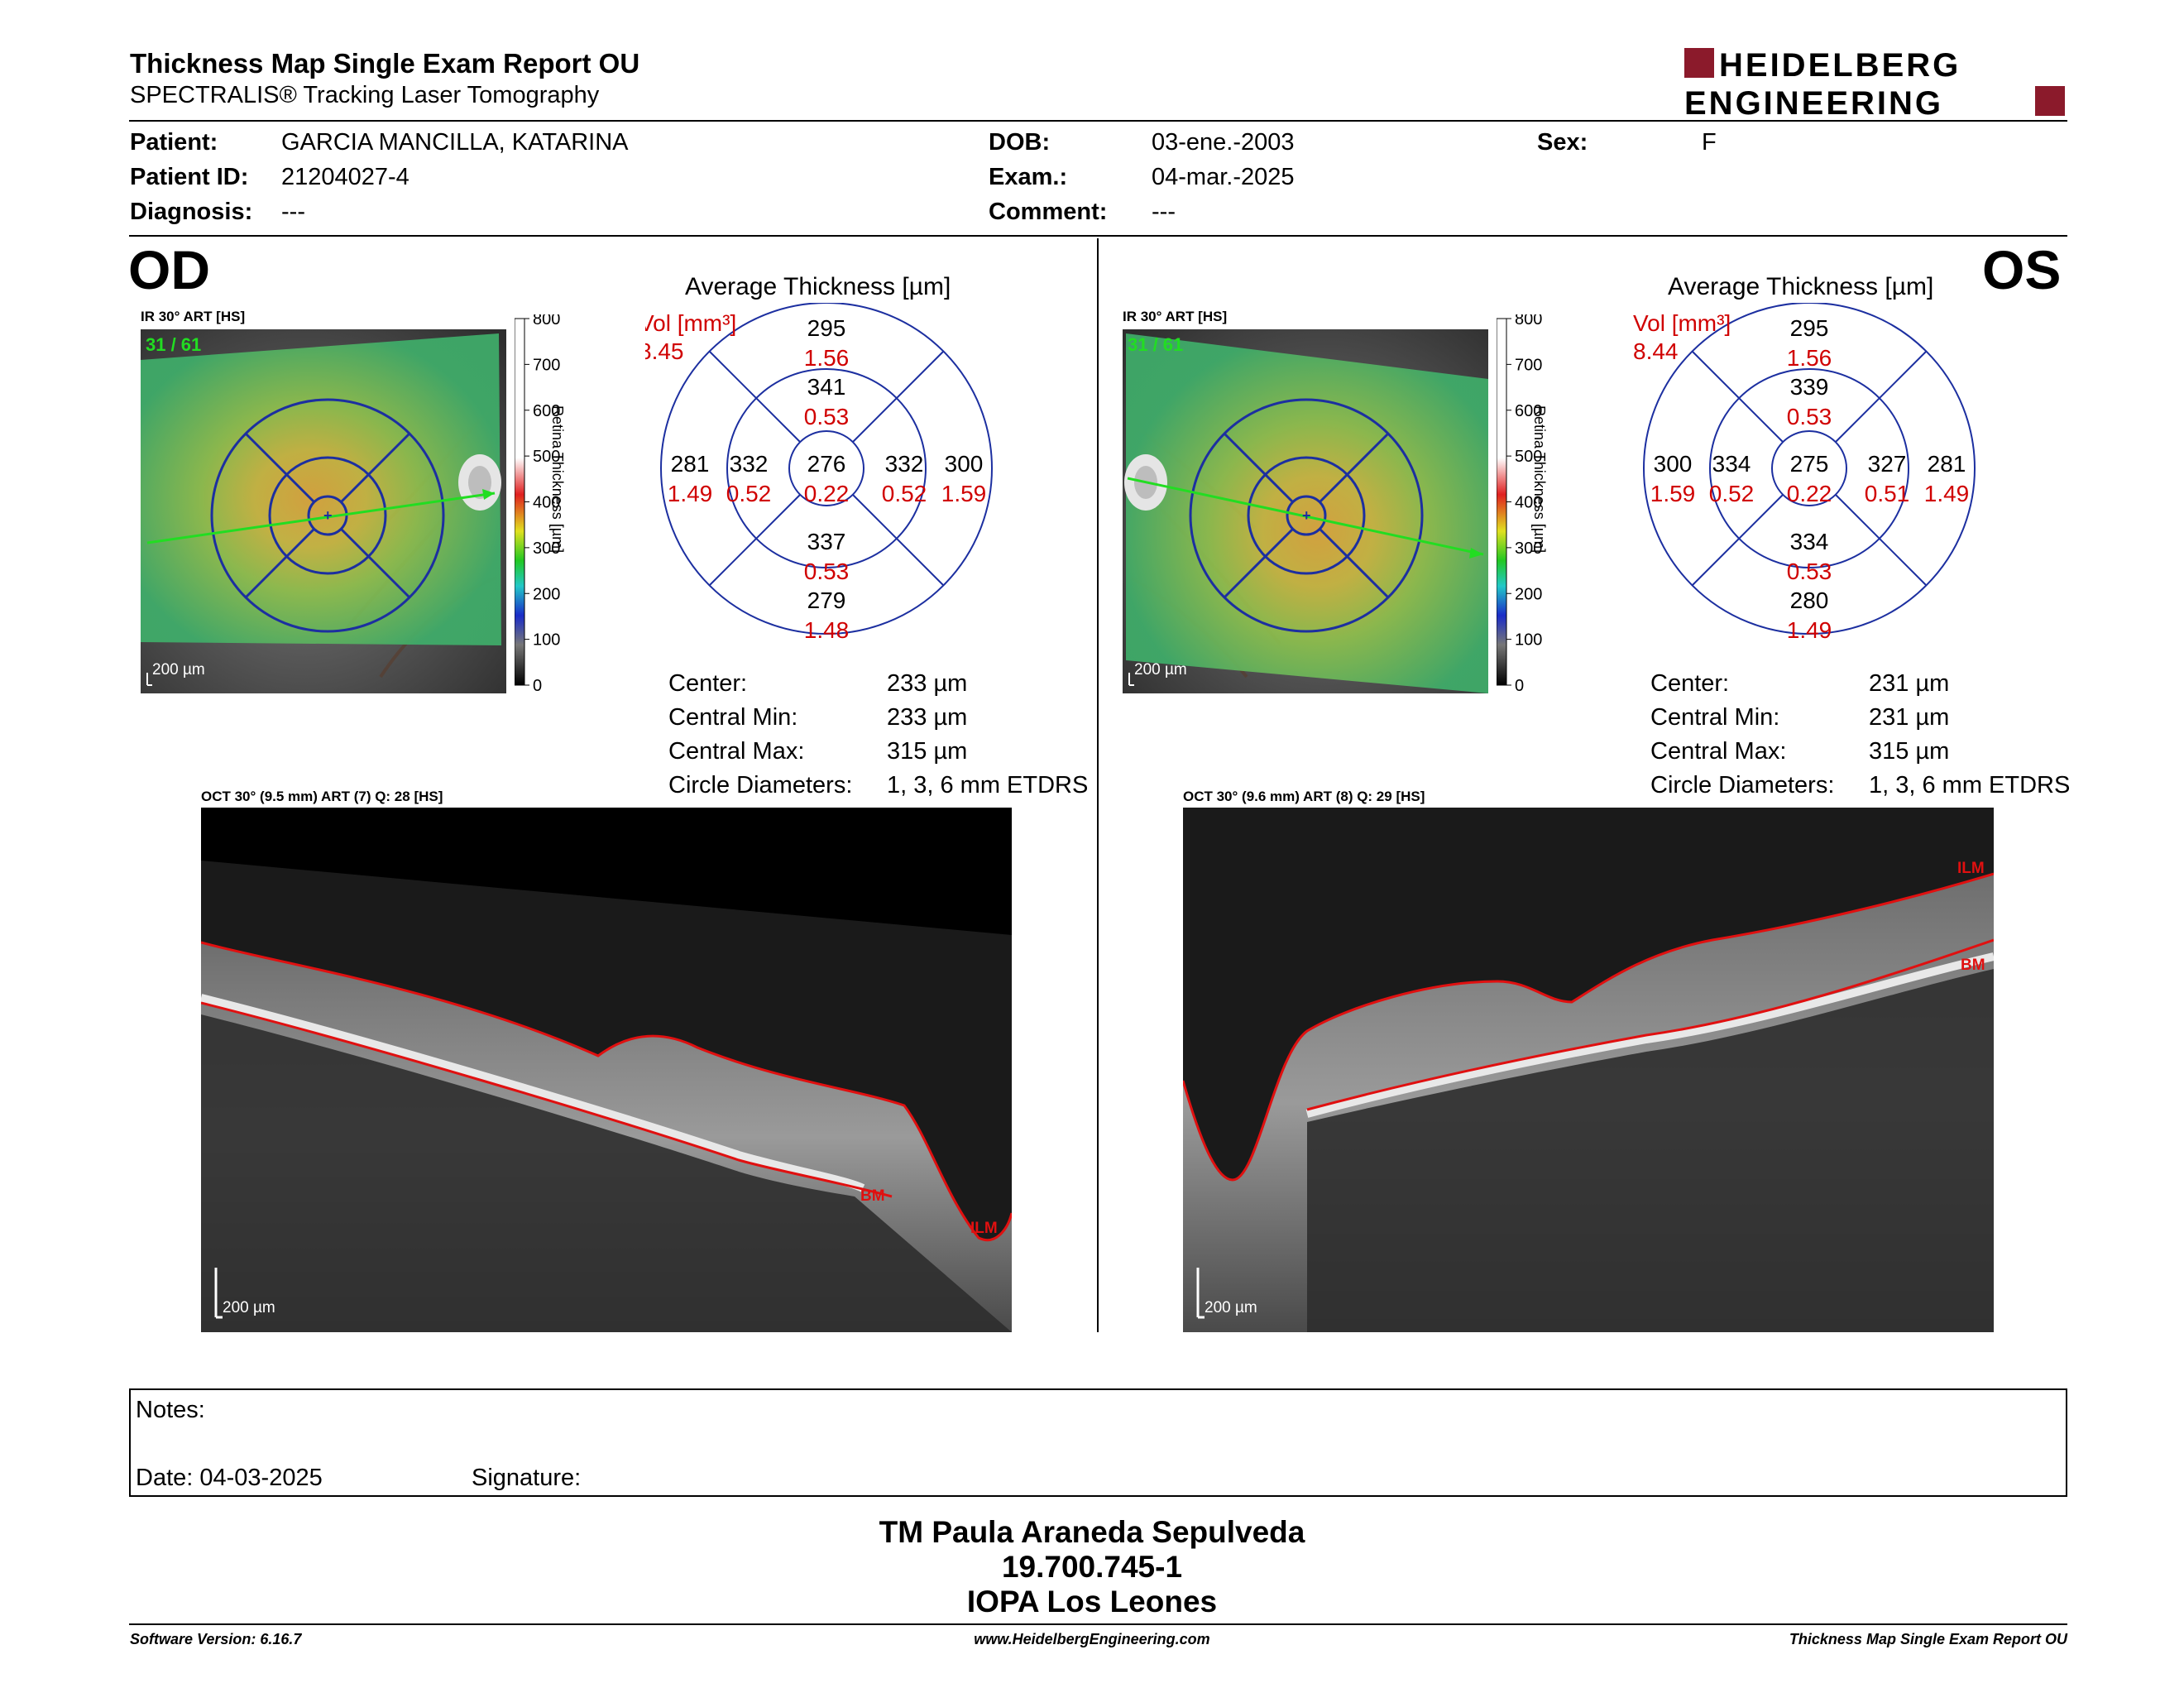 Image resolution: width=2184 pixels, height=1688 pixels. Describe the element at coordinates (193, 316) in the screenshot. I see `od-ir-caption: IR 30° ART [HS]` at that location.